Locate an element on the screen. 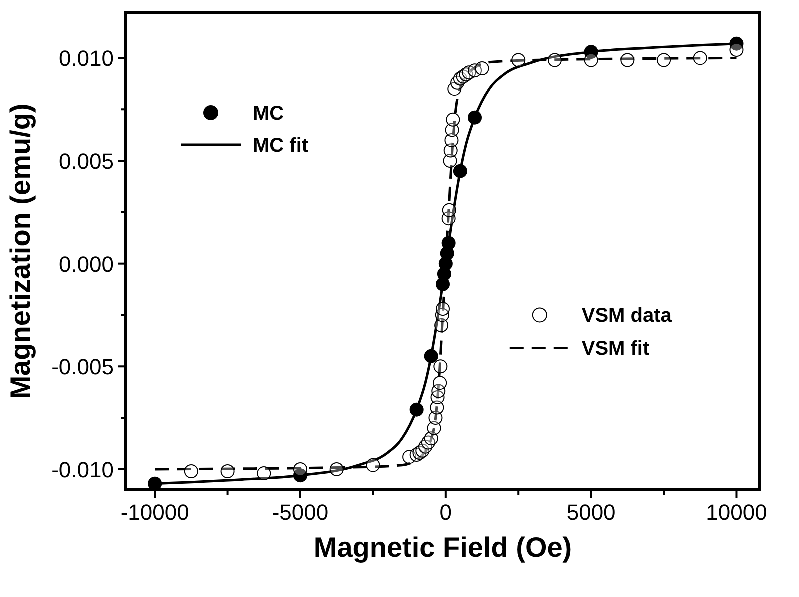 Image resolution: width=799 pixels, height=597 pixels. legend-label: VSM data is located at coordinates (627, 316).